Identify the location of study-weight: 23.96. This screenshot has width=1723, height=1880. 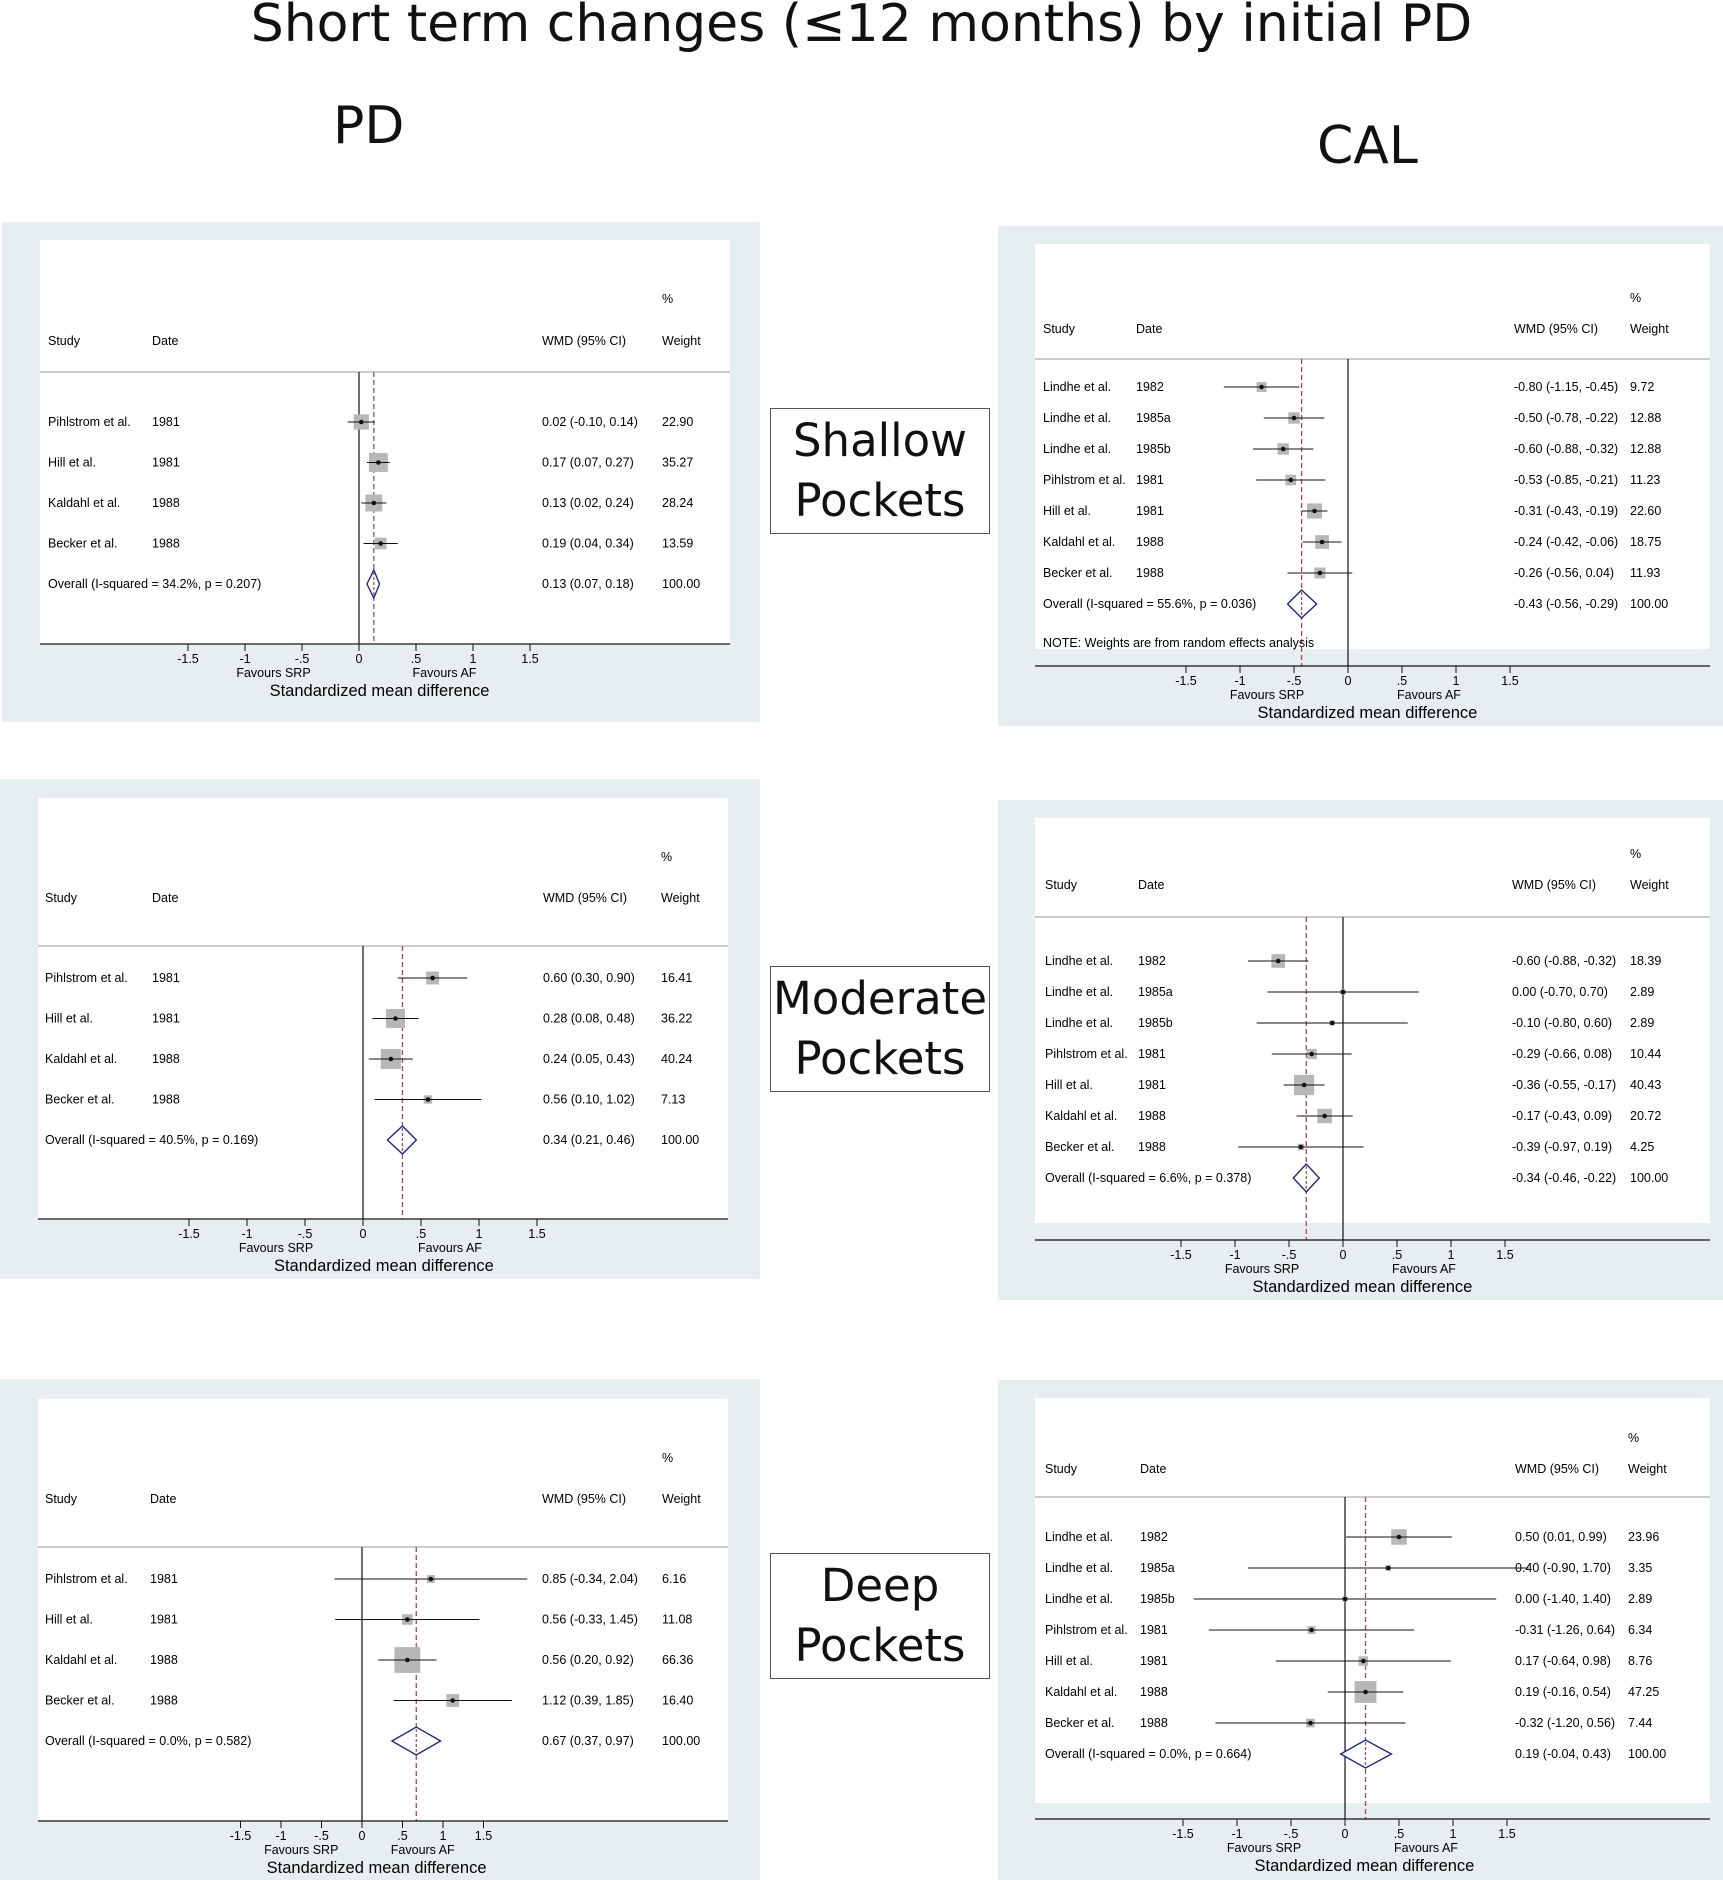
(1643, 1537).